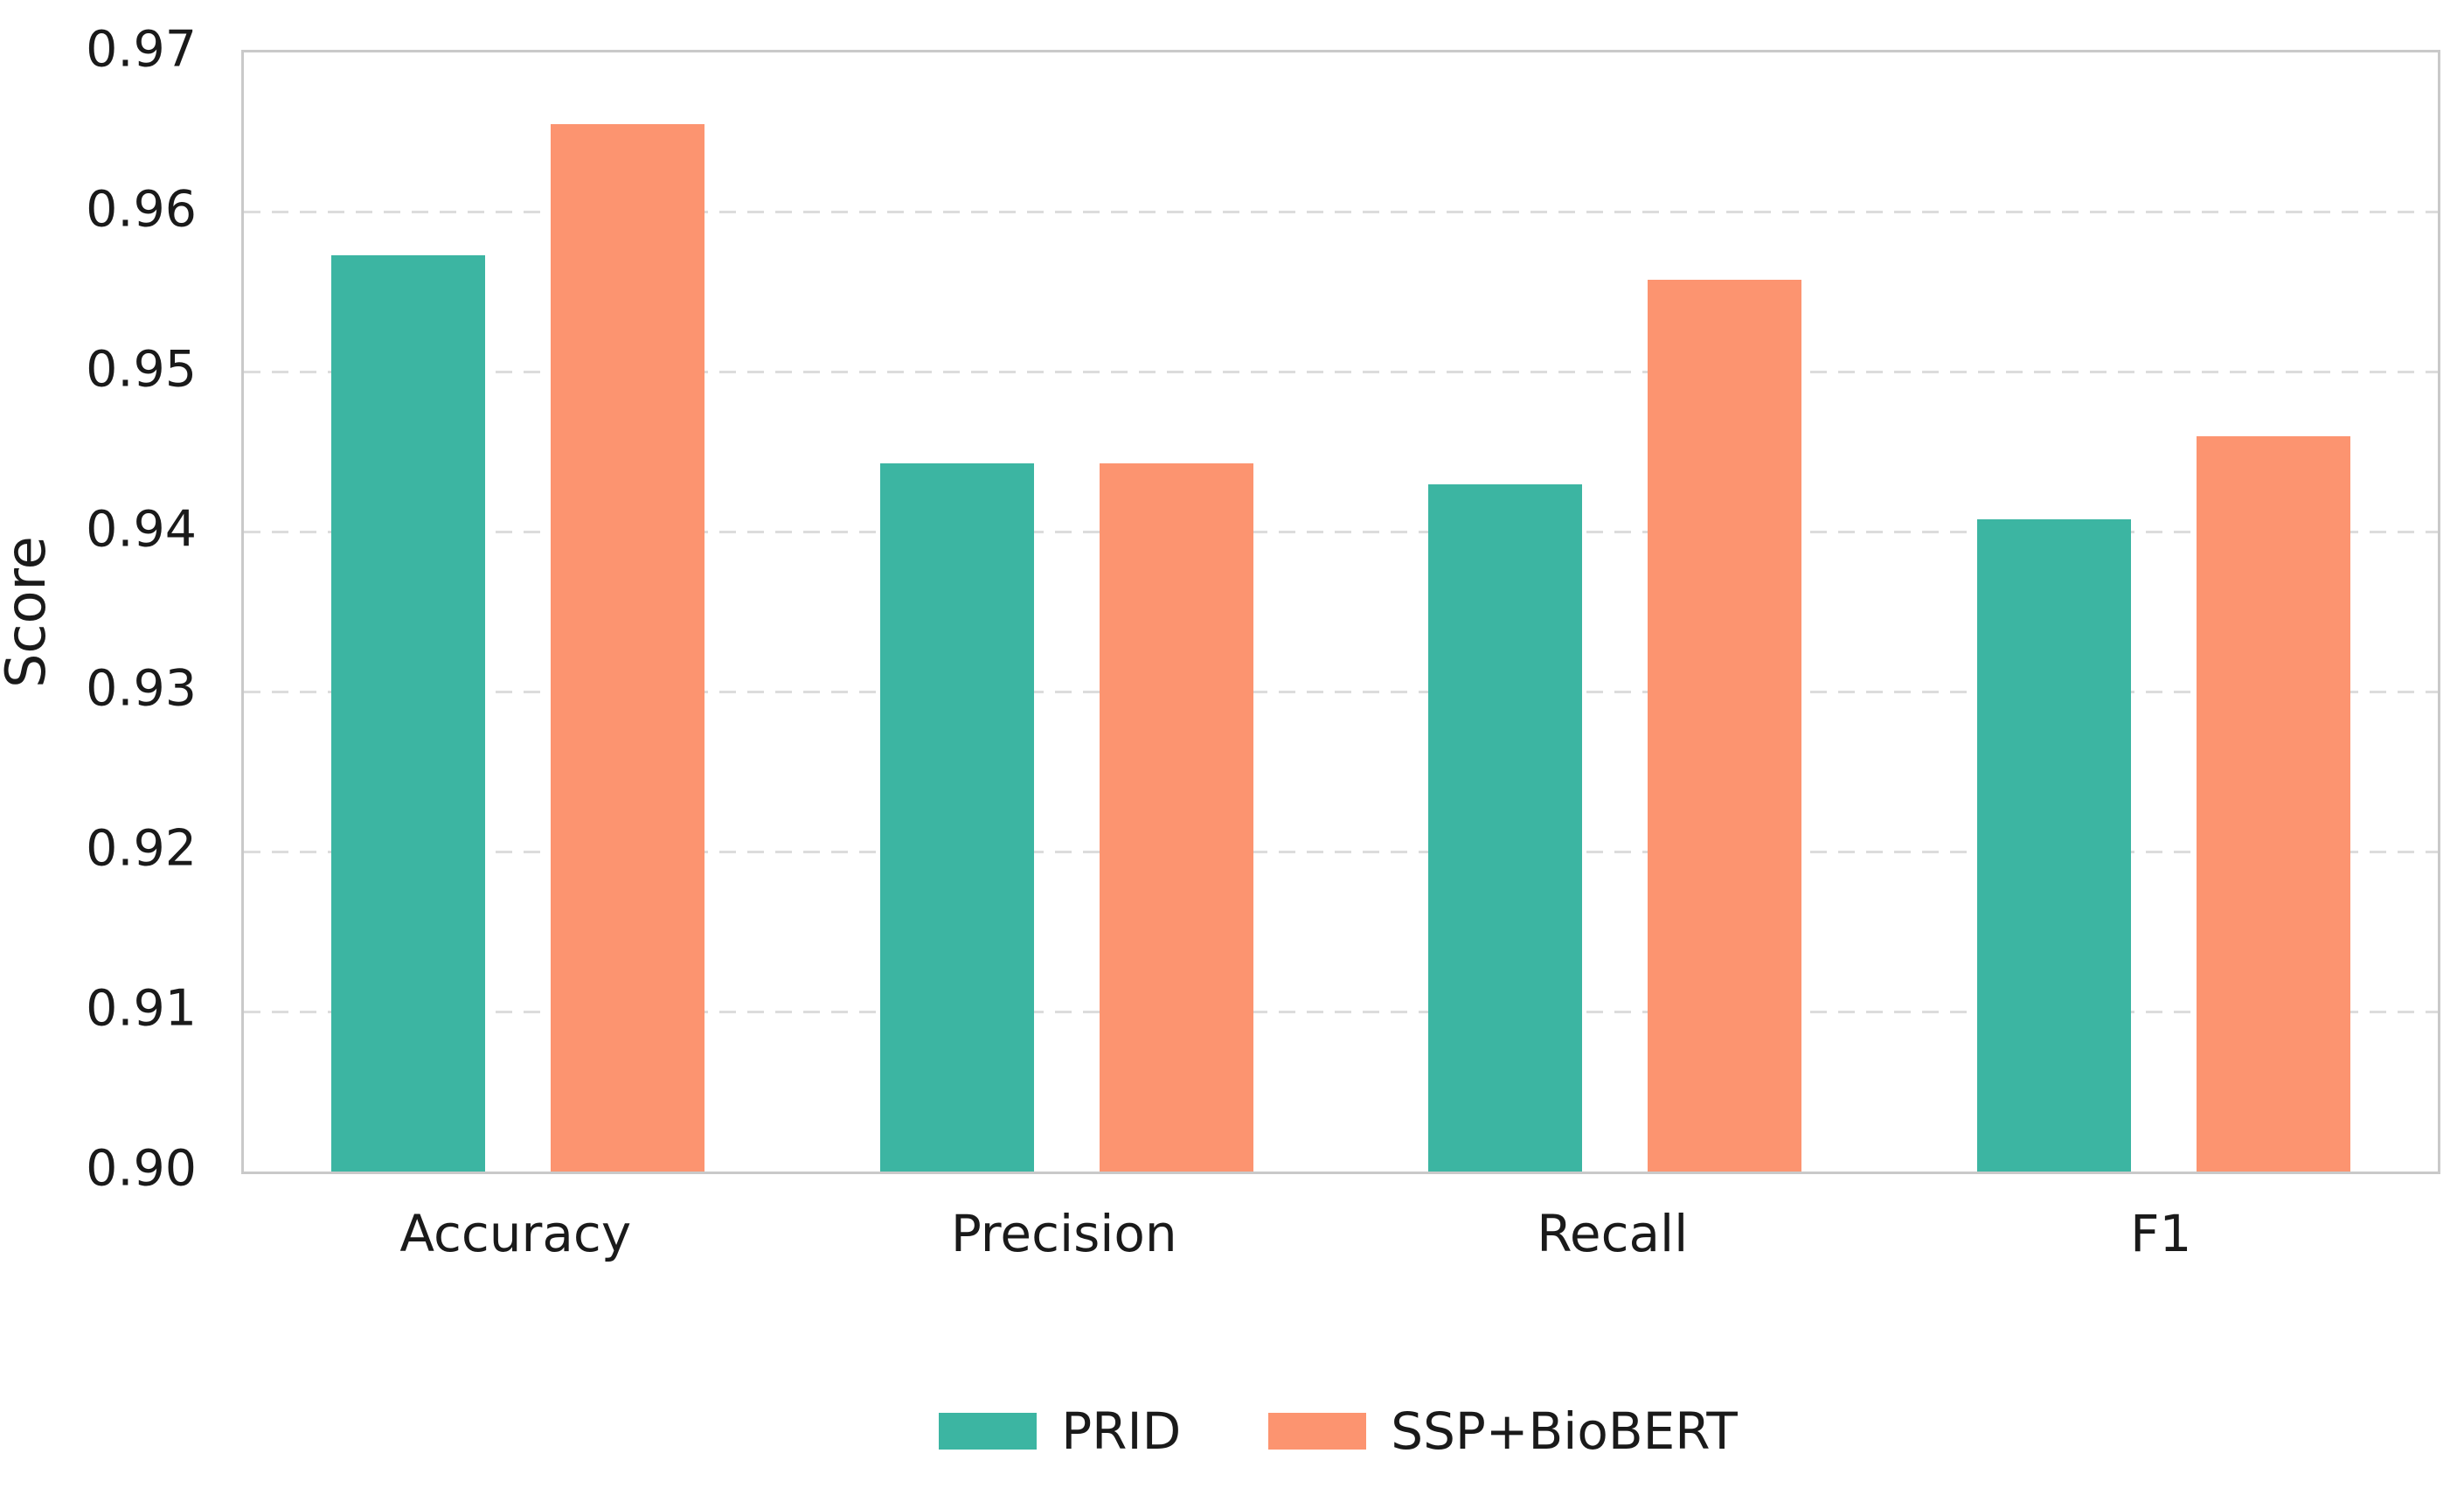 Image resolution: width=2464 pixels, height=1488 pixels. What do you see at coordinates (1060, 1431) in the screenshot?
I see `legend-item-prid: PRID` at bounding box center [1060, 1431].